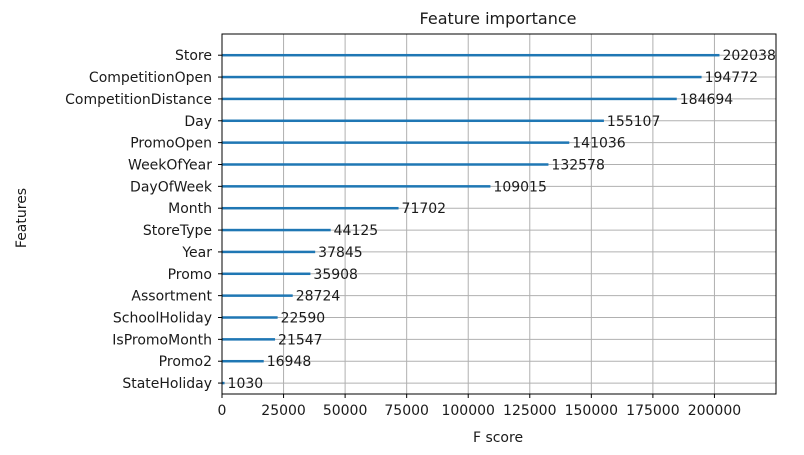  What do you see at coordinates (529, 411) in the screenshot?
I see `x-tick-label: 125000` at bounding box center [529, 411].